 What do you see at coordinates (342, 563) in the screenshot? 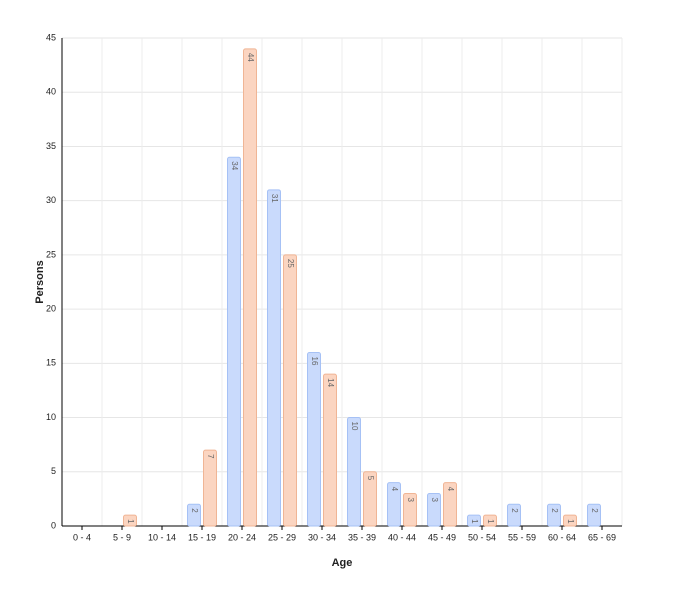
I see `x-axis-title: Age` at bounding box center [342, 563].